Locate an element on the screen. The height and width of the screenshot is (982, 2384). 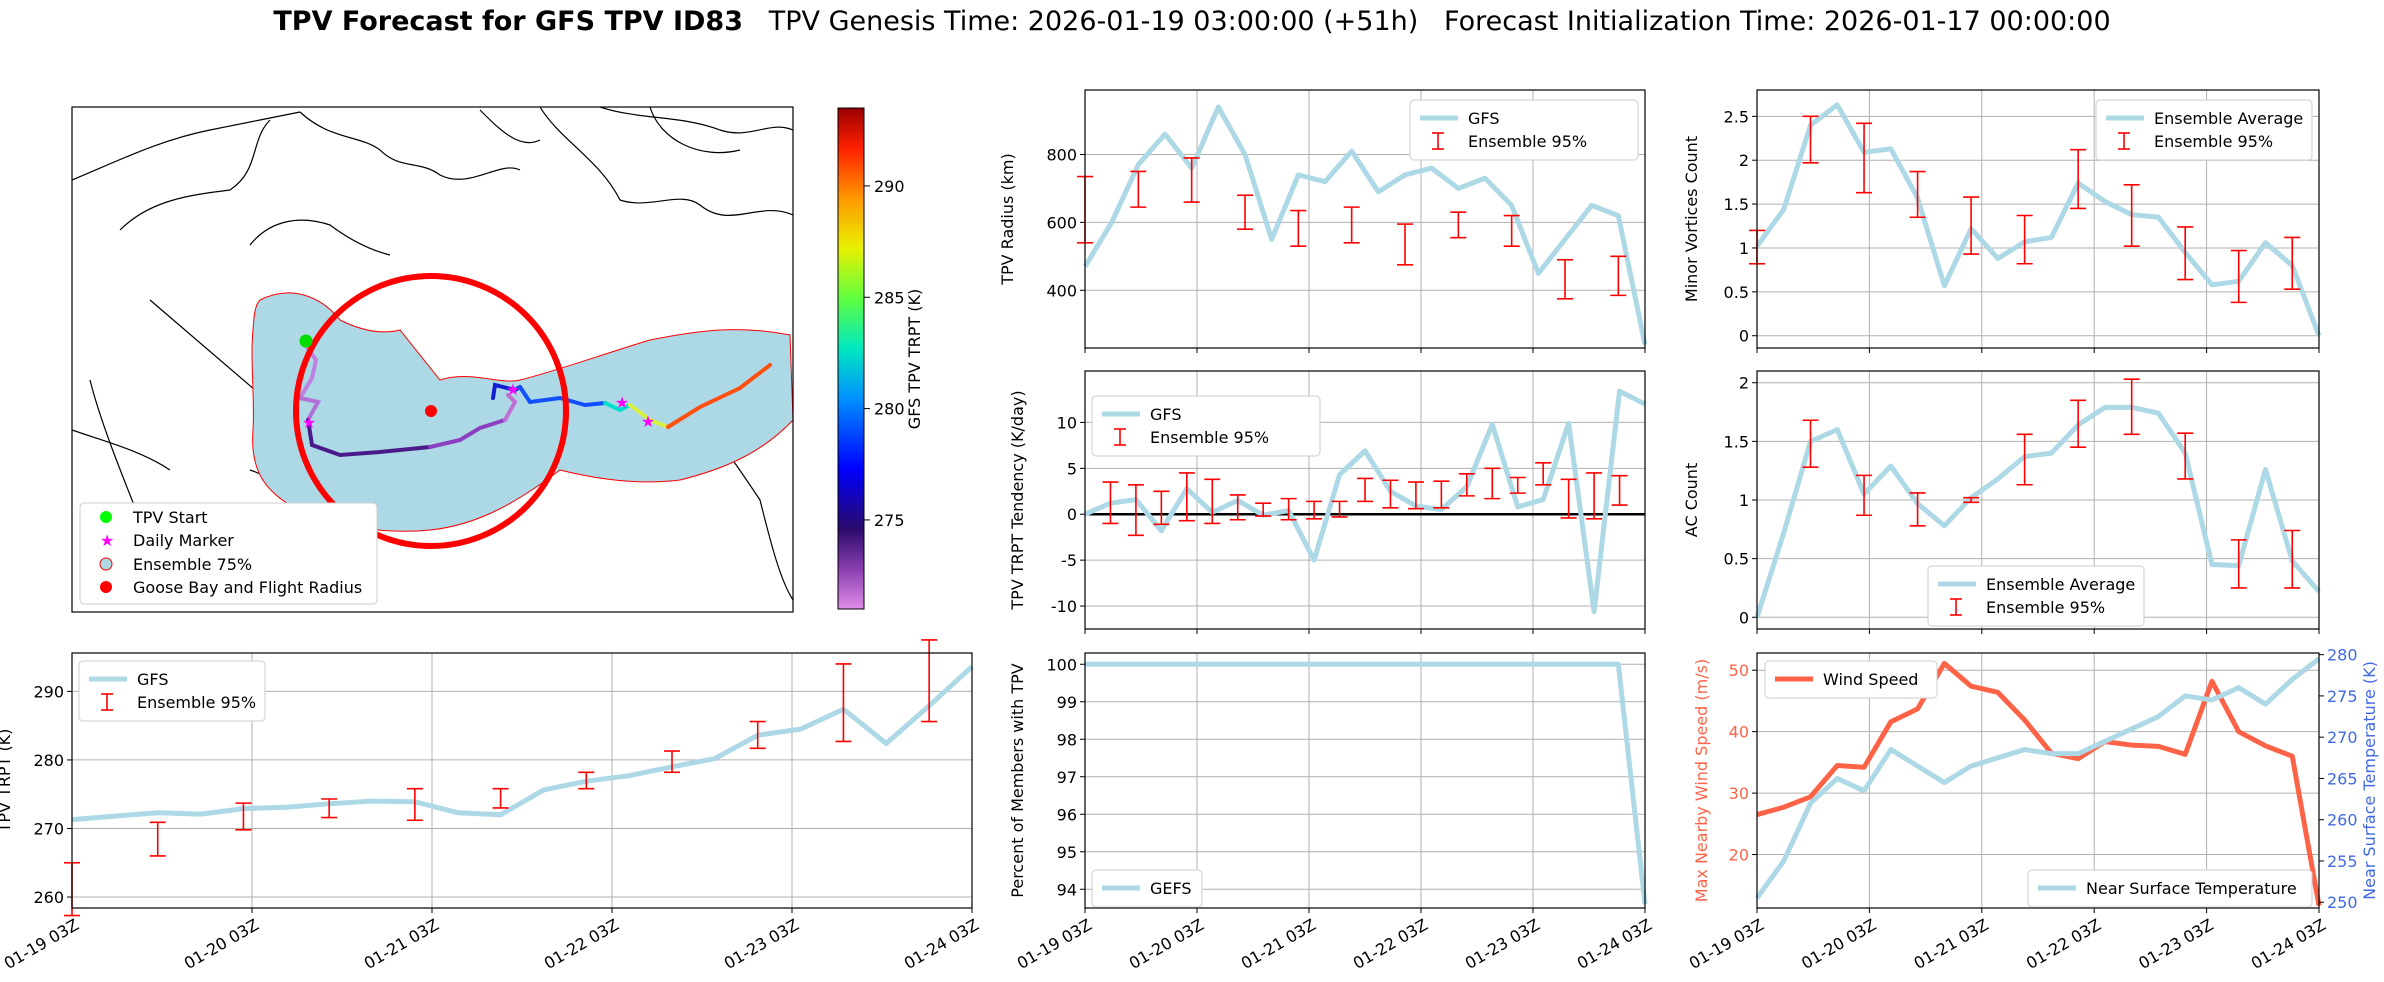
wind-ytick-label: 50 is located at coordinates (1739, 670).